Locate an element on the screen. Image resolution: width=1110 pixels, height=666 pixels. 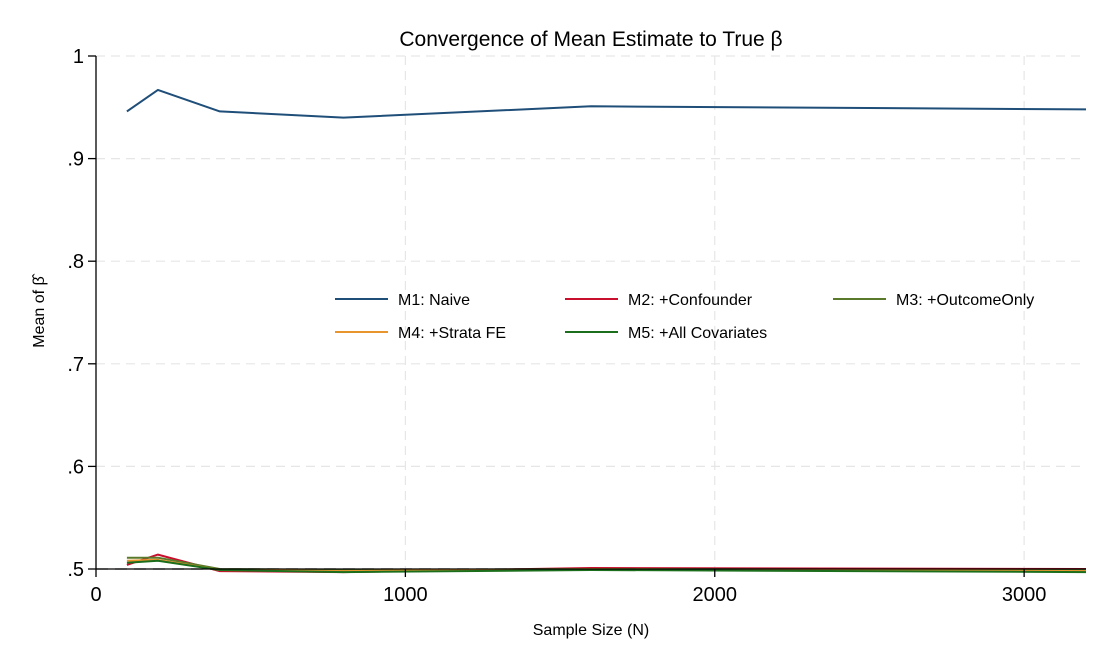
series-line-m1-naive is located at coordinates (606, 103).